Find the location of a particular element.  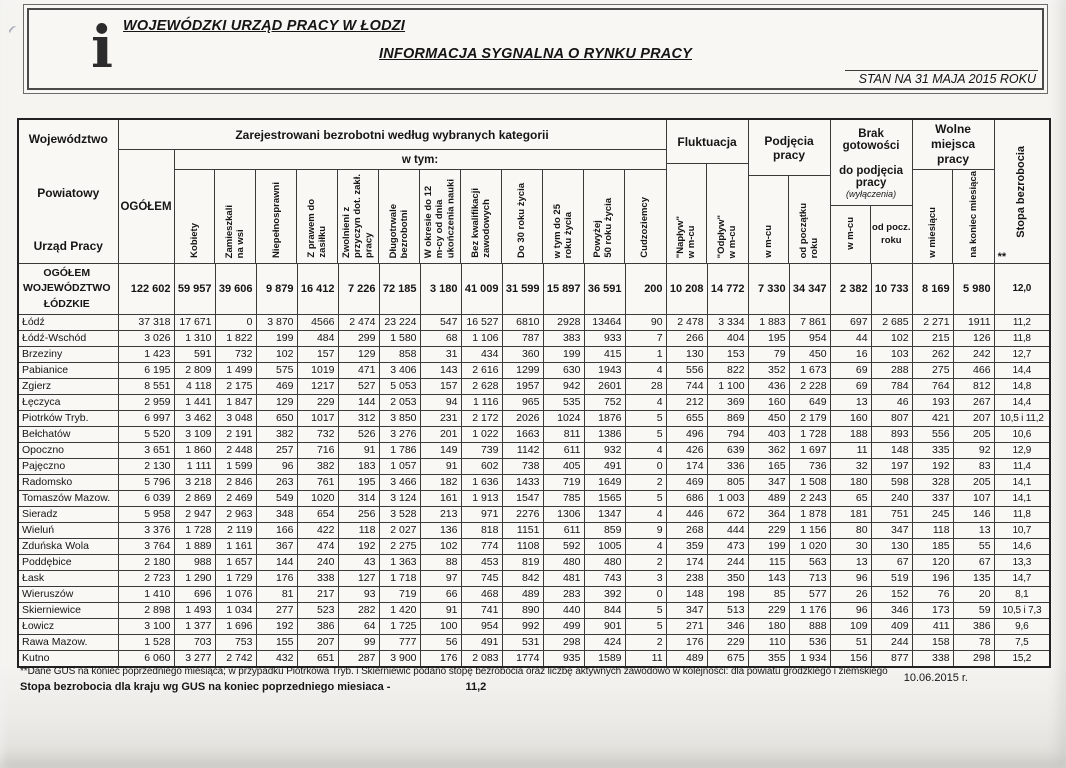

table-cell: 2 723 is located at coordinates (146, 578).